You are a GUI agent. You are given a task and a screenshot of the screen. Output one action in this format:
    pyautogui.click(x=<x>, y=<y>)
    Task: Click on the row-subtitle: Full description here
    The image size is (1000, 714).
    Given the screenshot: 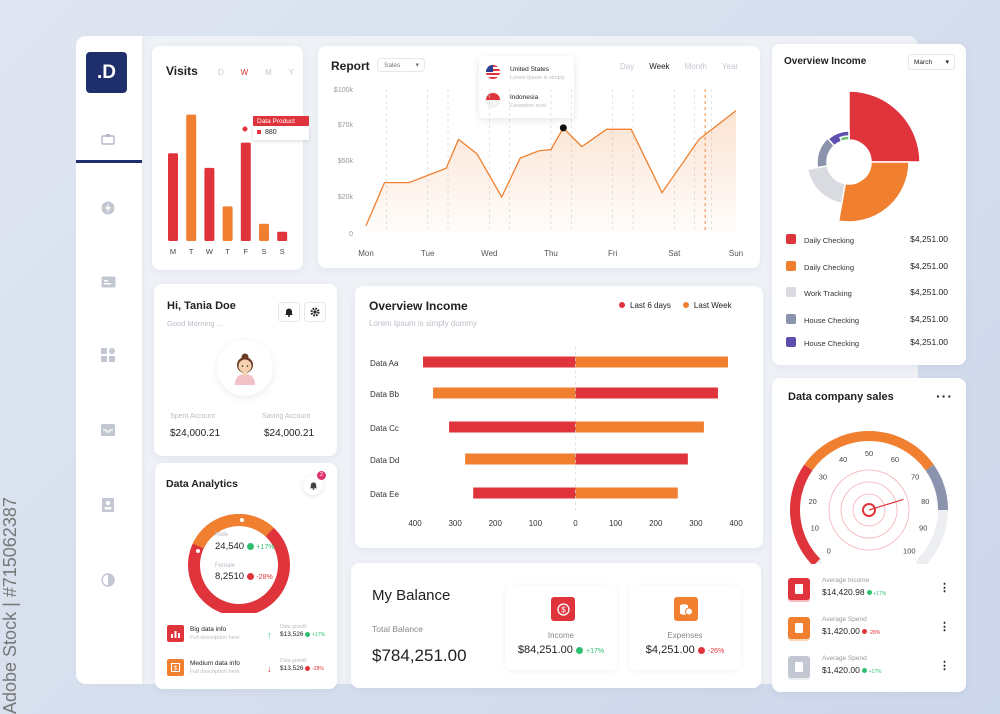 What is the action you would take?
    pyautogui.click(x=215, y=672)
    